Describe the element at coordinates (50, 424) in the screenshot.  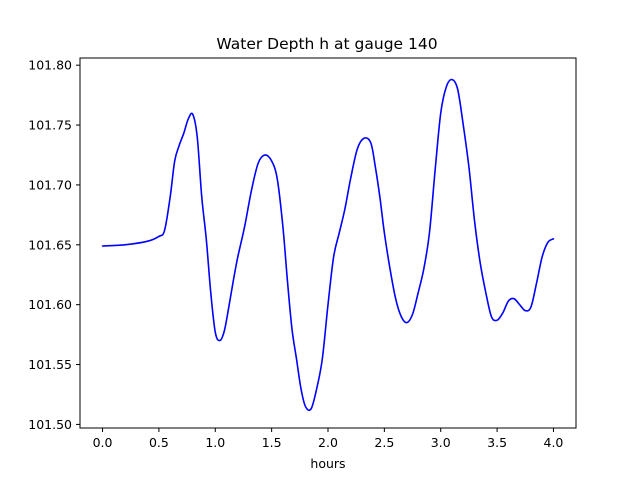
I see `y-tick-label: 101.50` at that location.